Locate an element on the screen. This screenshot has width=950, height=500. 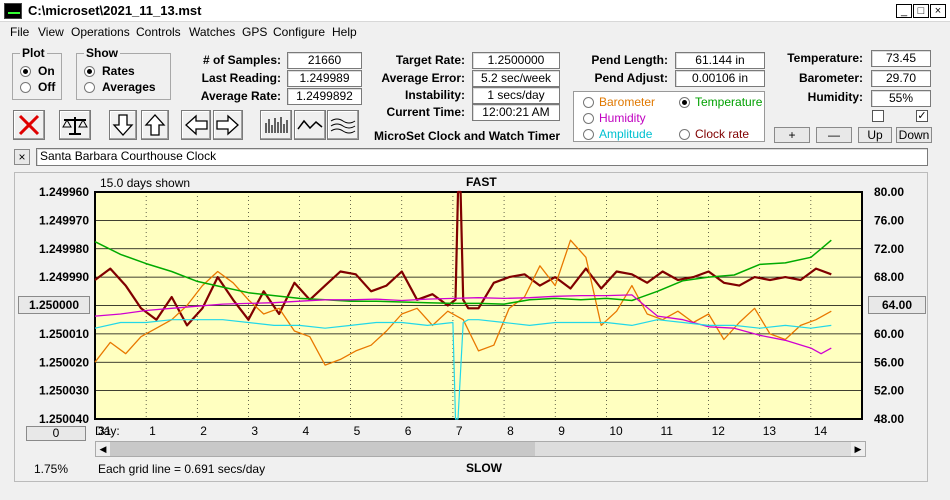
menu-watches: Watches is located at coordinates (212, 32).